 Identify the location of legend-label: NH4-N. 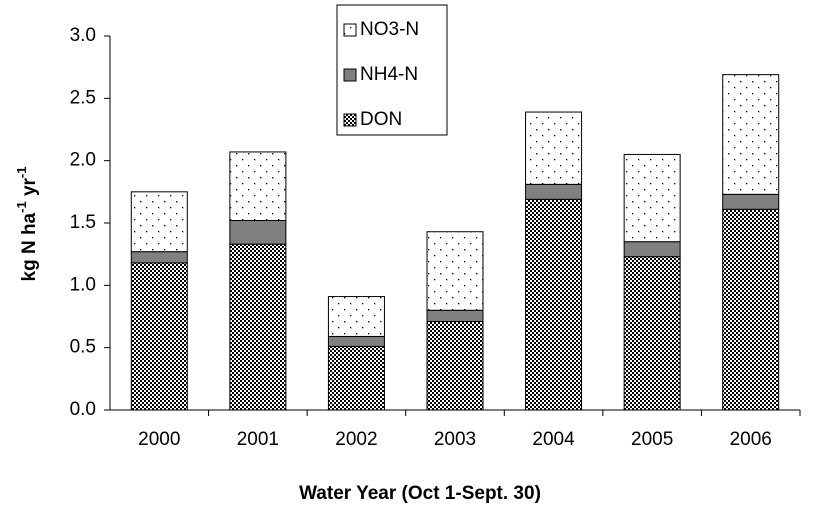
(389, 74).